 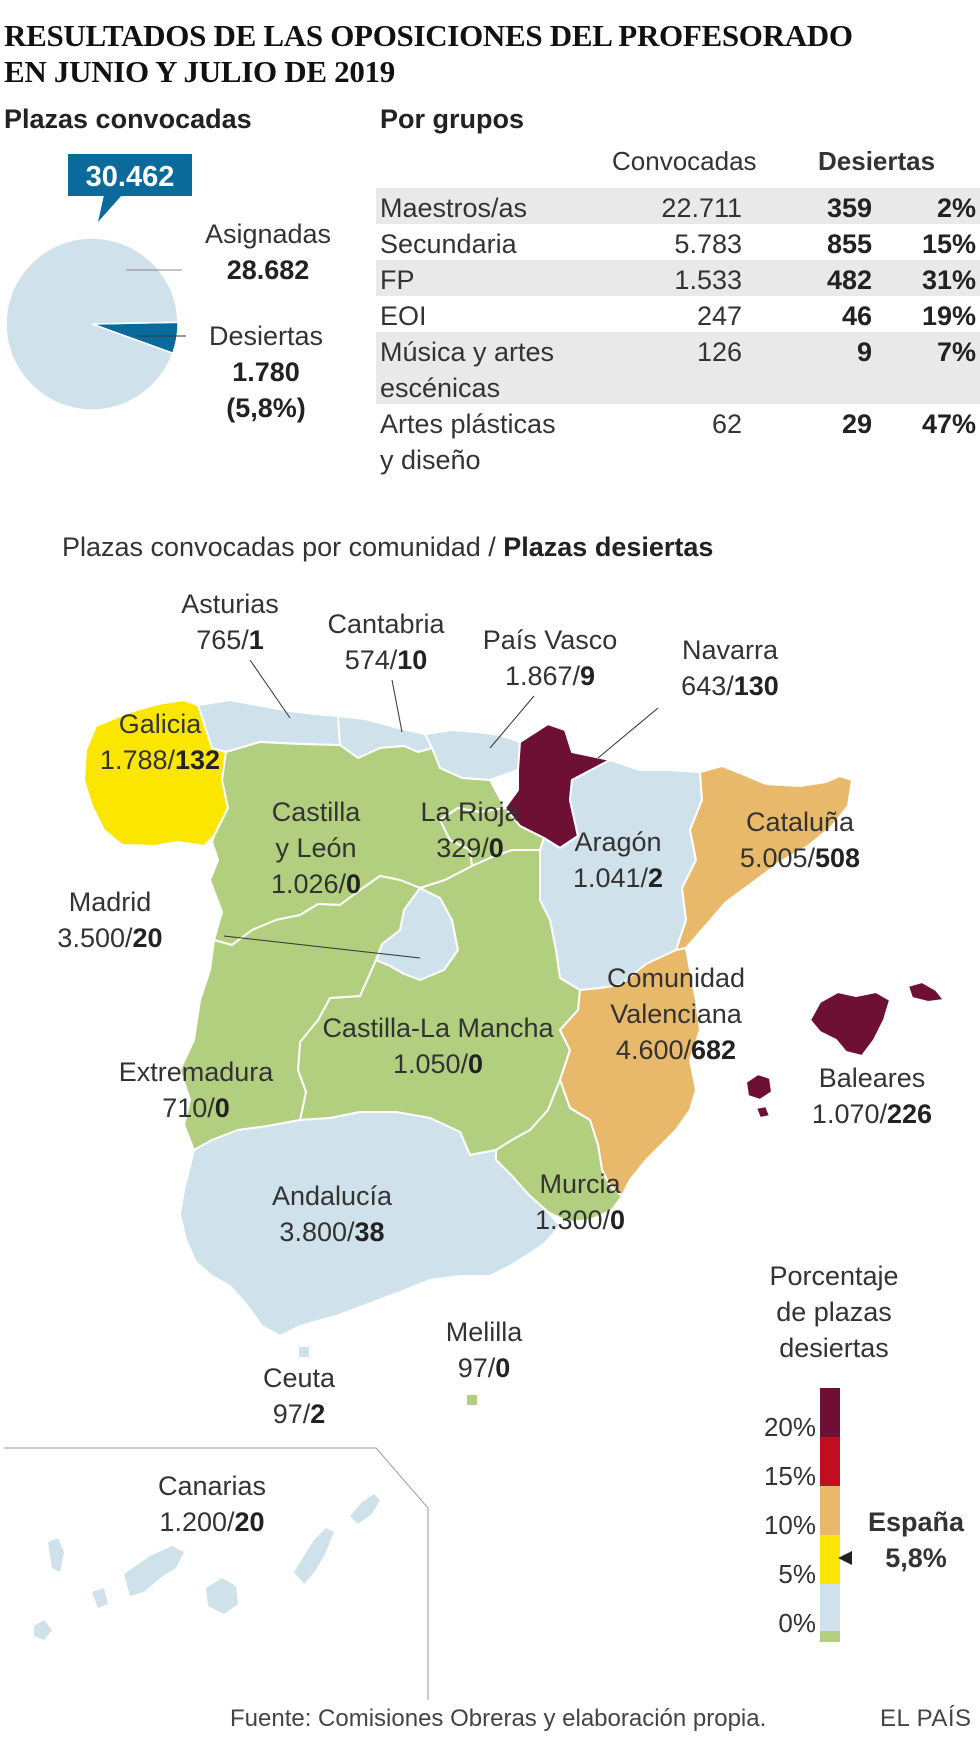 I want to click on canarias-hierro, so click(x=56, y=1555).